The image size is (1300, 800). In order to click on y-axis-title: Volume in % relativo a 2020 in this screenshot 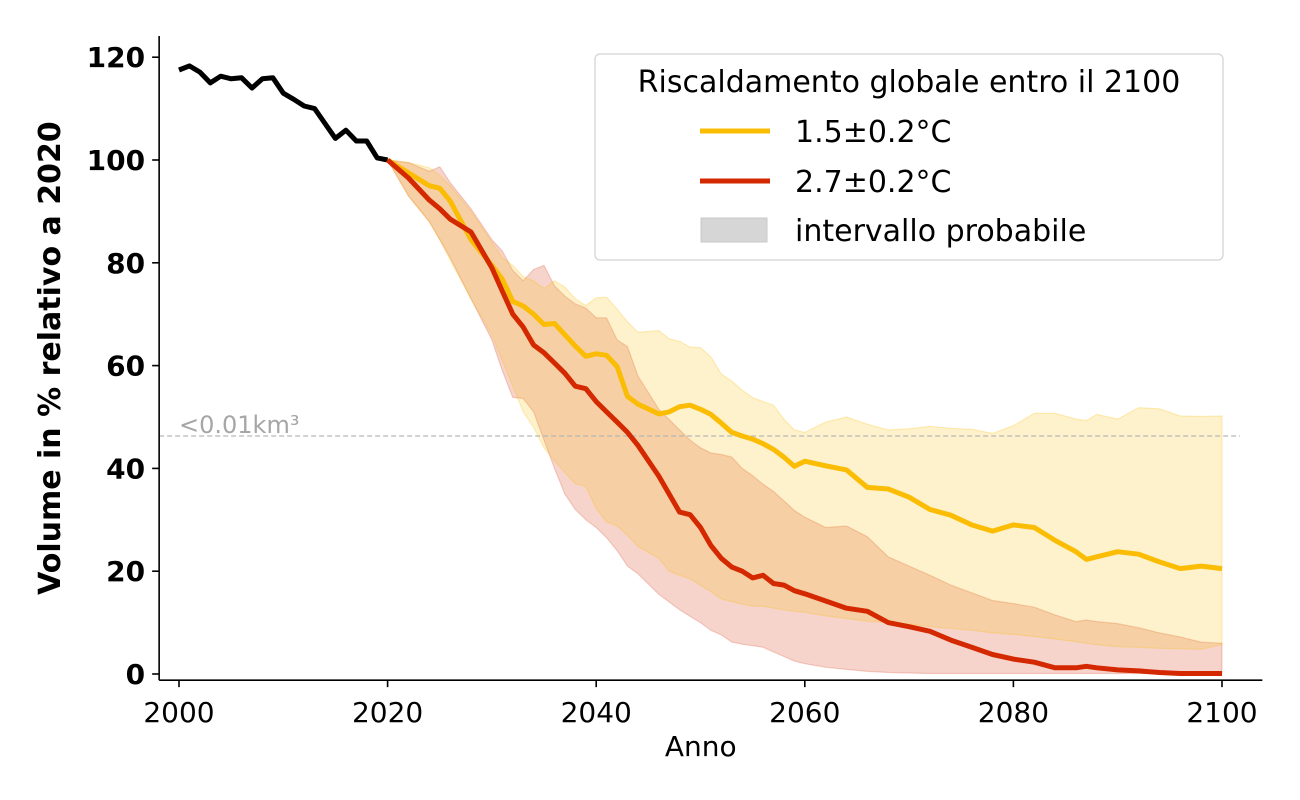, I will do `click(50, 358)`.